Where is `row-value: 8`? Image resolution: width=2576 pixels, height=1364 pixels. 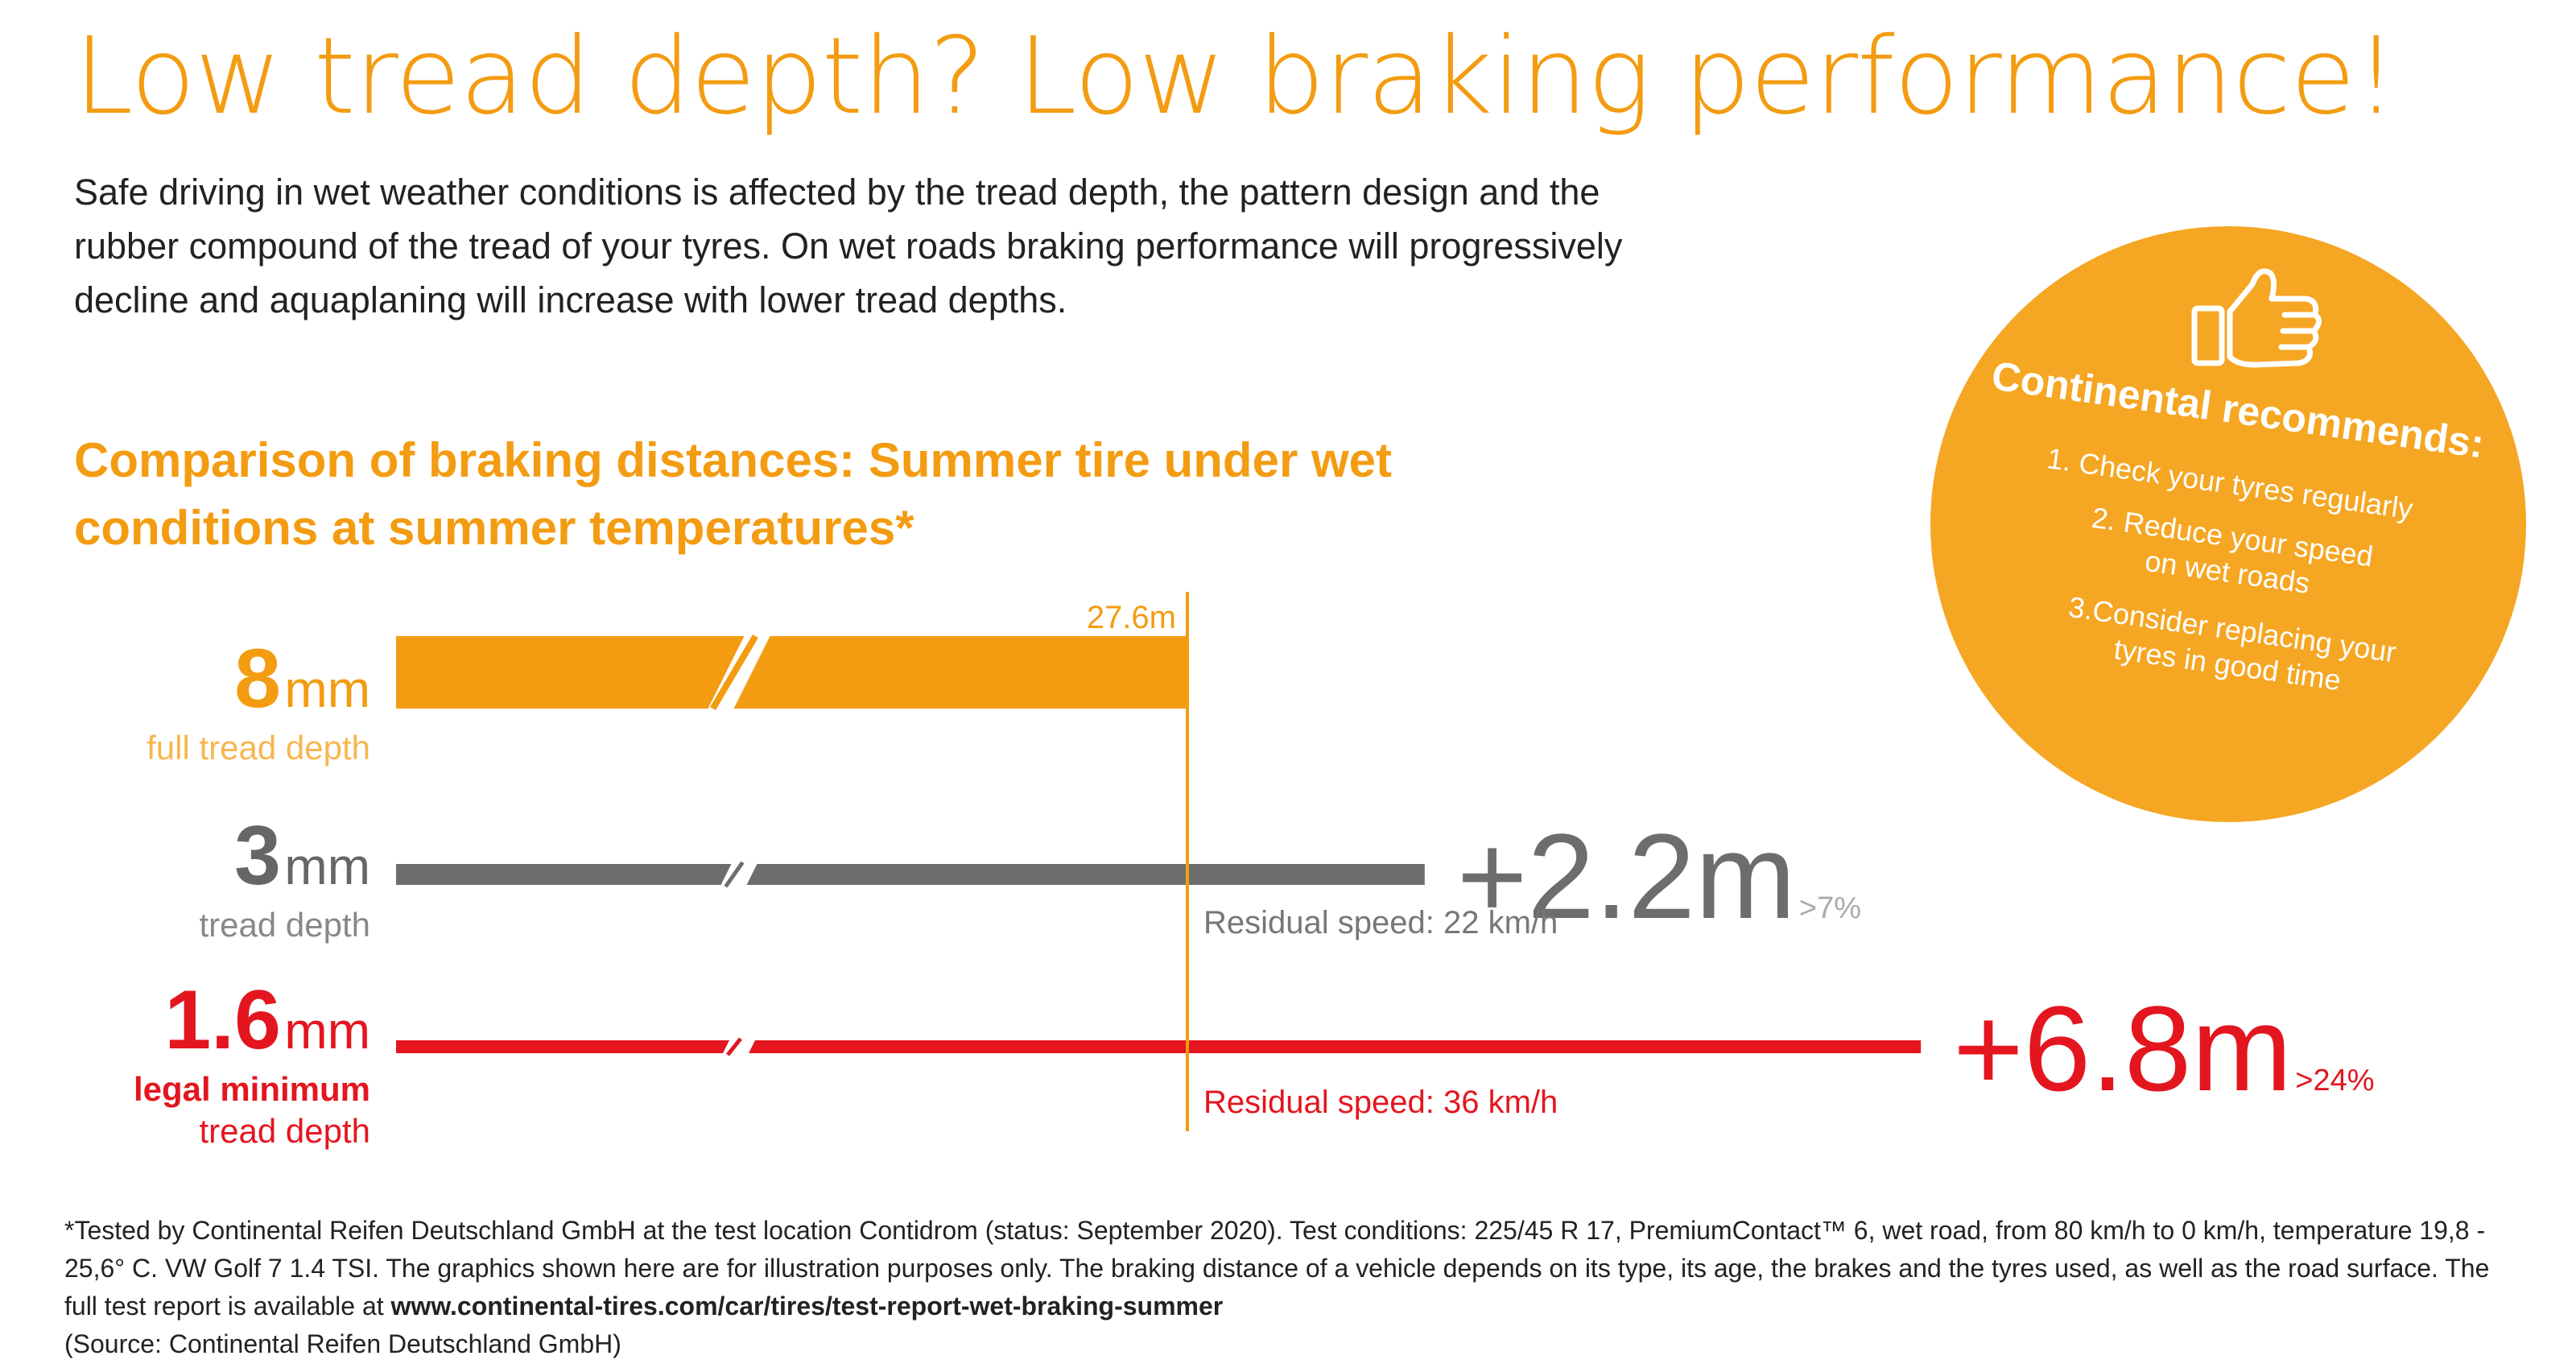
row-value: 8 is located at coordinates (257, 678).